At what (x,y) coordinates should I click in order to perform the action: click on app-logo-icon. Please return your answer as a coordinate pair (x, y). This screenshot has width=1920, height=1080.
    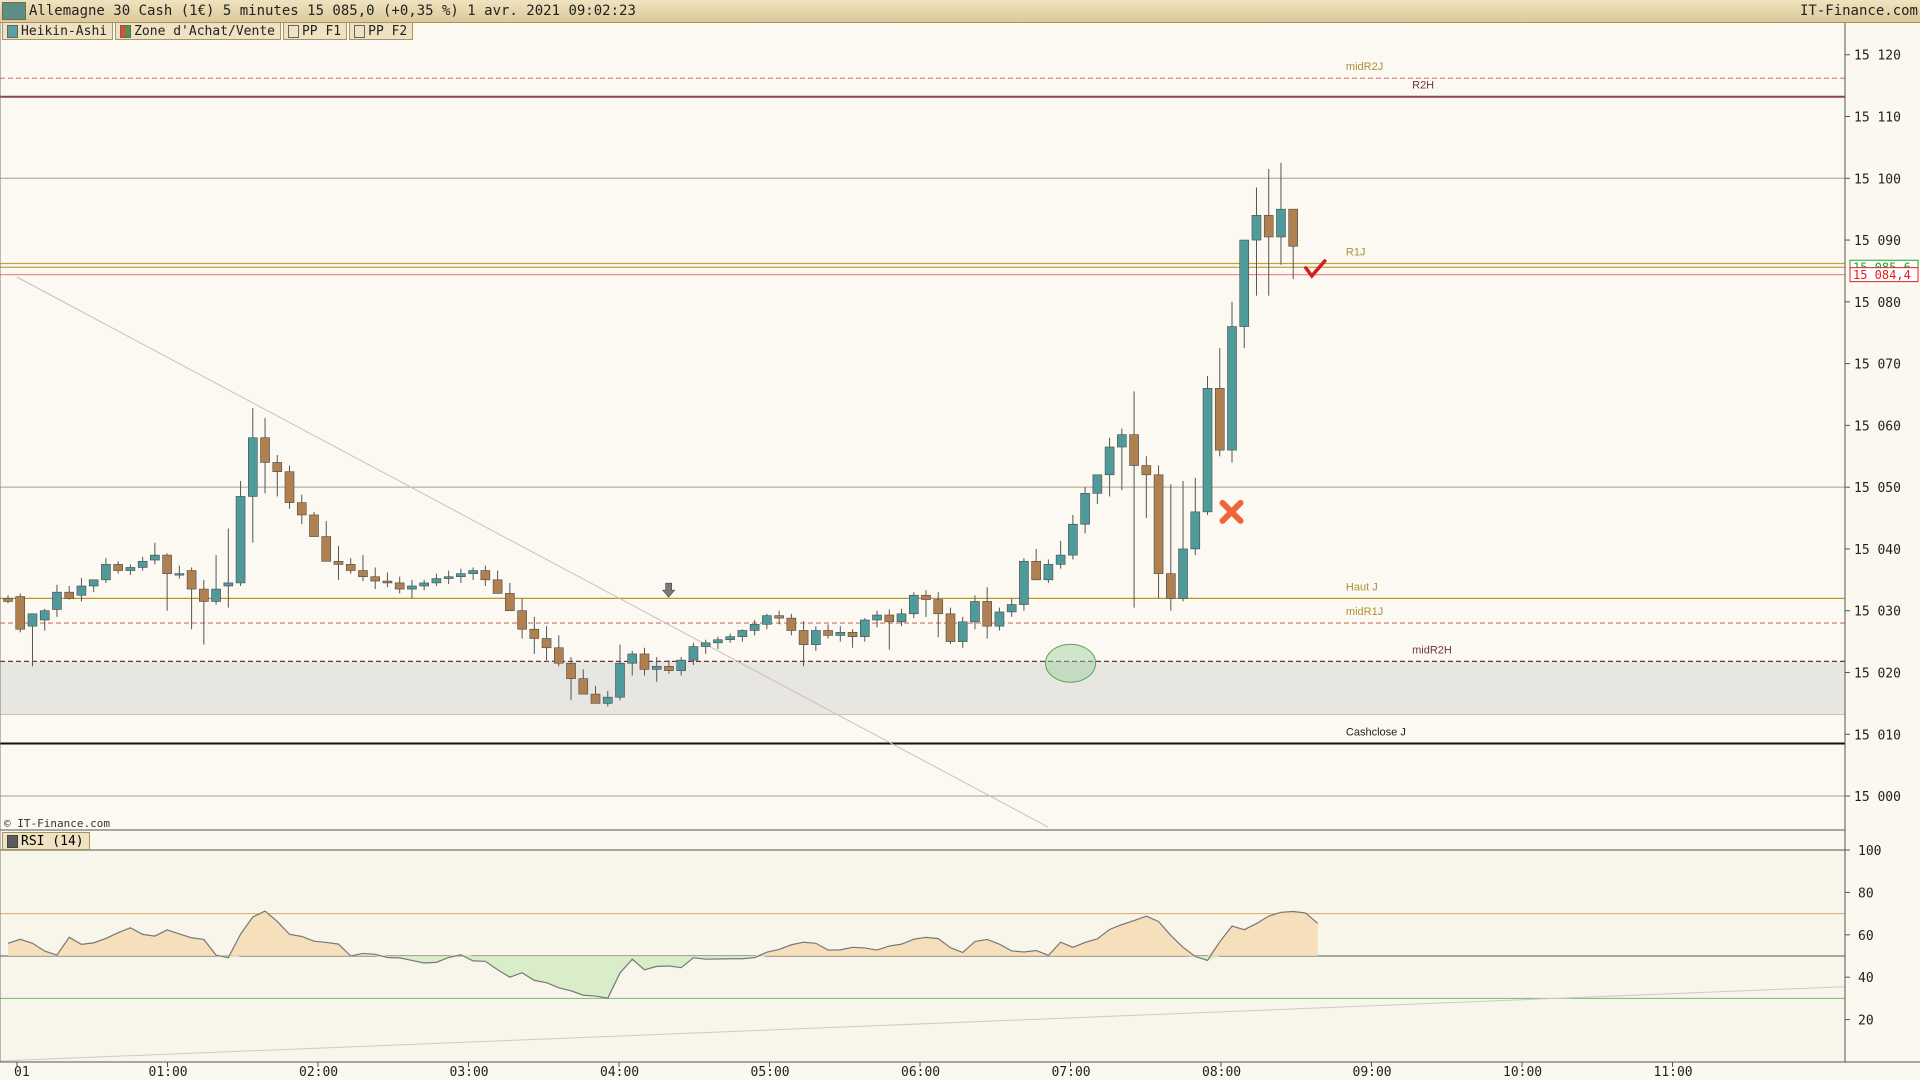
    Looking at the image, I should click on (14, 11).